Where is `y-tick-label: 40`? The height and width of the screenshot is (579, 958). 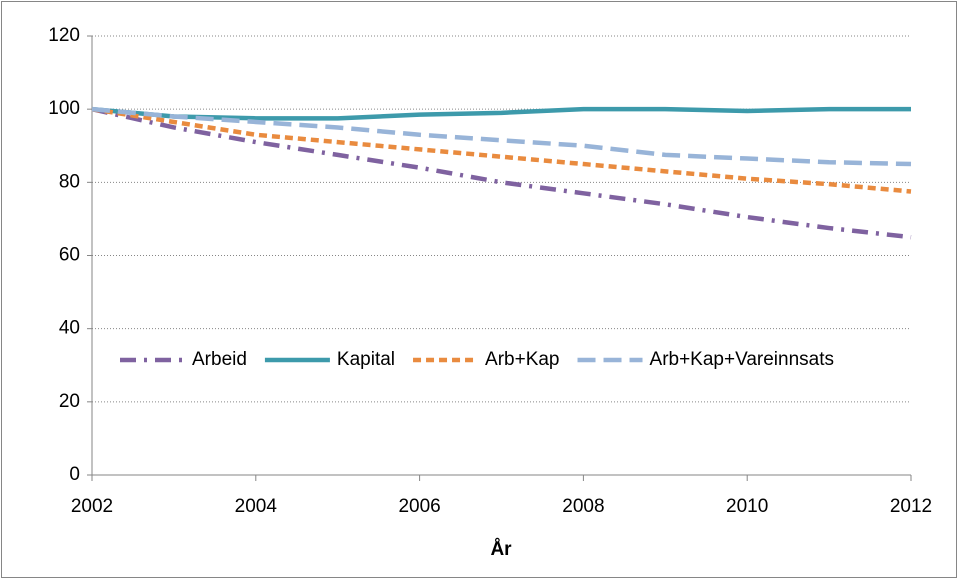 y-tick-label: 40 is located at coordinates (69, 328).